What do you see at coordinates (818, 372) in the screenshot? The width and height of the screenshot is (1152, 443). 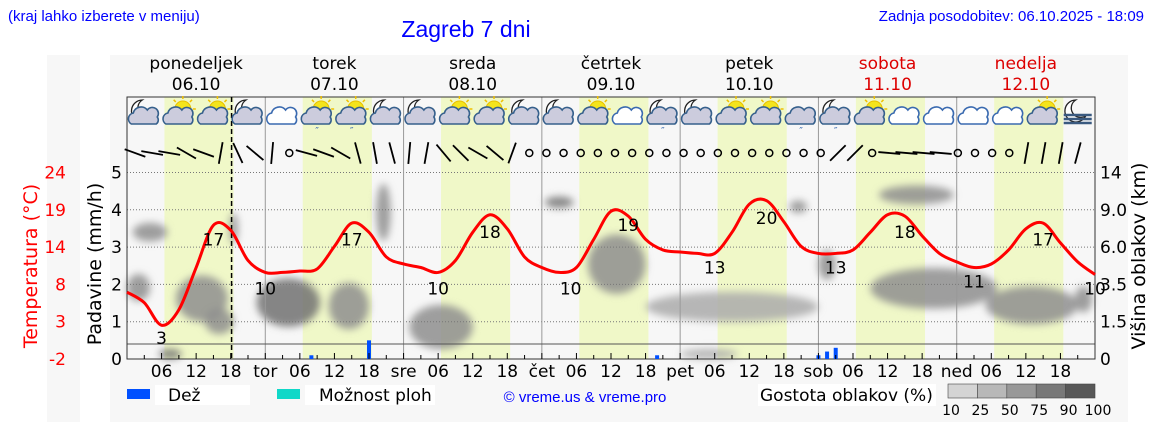 I see `x-tick-label: sob` at bounding box center [818, 372].